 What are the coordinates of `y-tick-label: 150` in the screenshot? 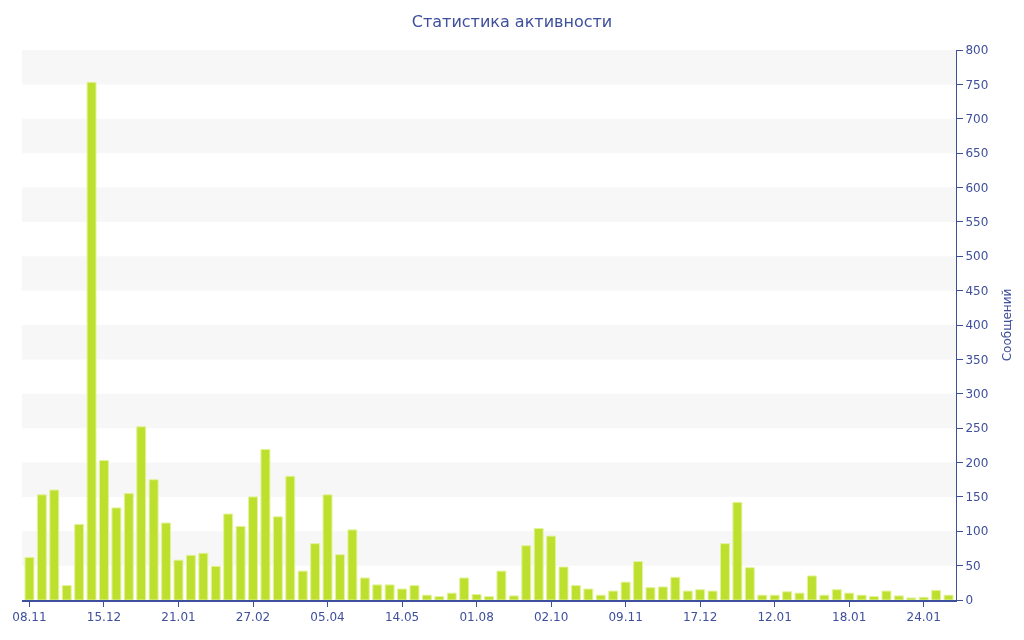 It's located at (977, 497).